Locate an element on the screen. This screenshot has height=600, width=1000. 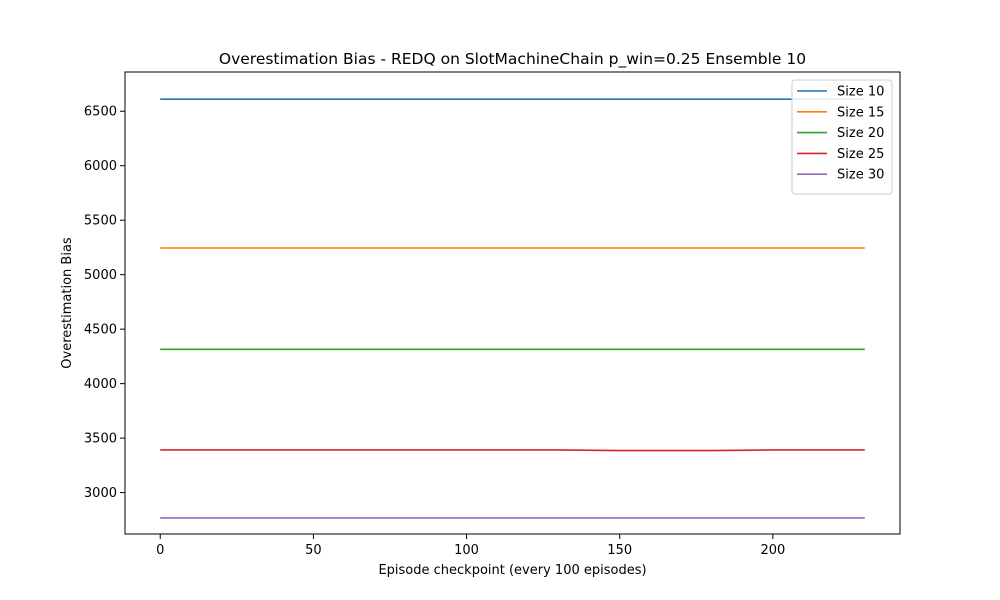
x-tick-label: 100 is located at coordinates (466, 550).